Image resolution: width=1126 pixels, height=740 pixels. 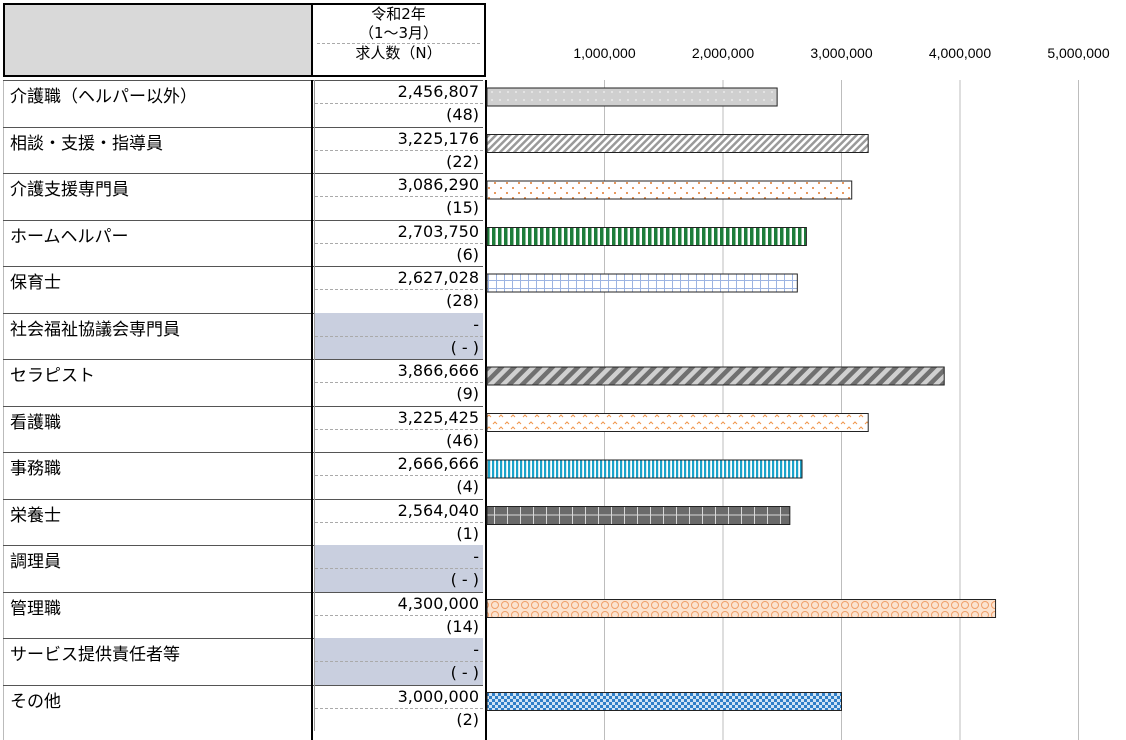 What do you see at coordinates (438, 370) in the screenshot?
I see `value-label: 3,866,666` at bounding box center [438, 370].